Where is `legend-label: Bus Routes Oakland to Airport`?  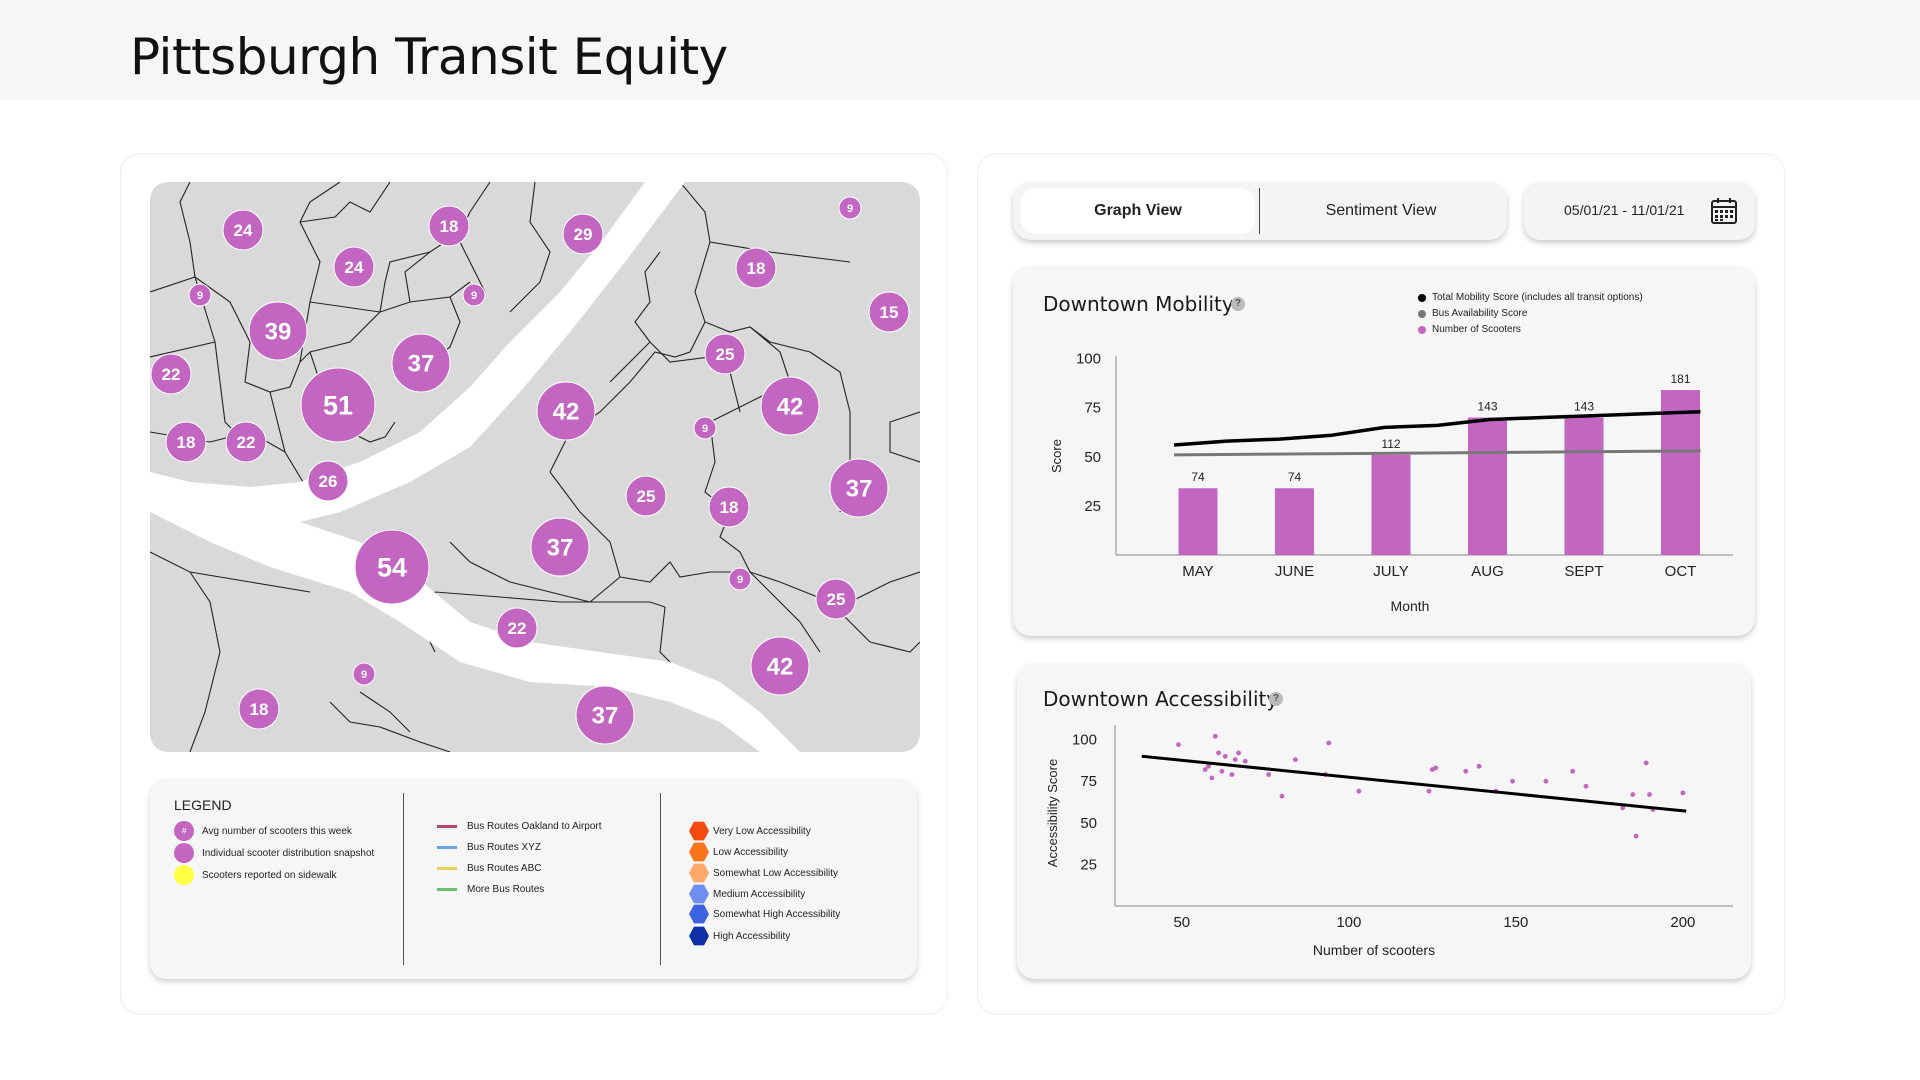 legend-label: Bus Routes Oakland to Airport is located at coordinates (534, 826).